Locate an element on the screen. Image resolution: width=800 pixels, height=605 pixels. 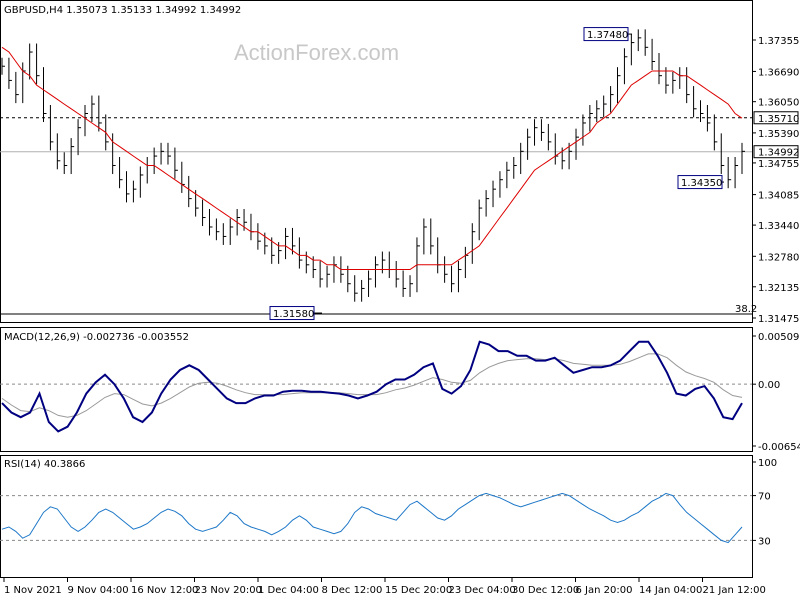
current-price-label: 1.34992 is located at coordinates (778, 153).